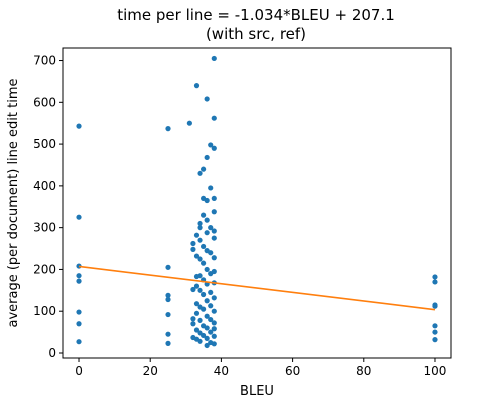 The height and width of the screenshot is (400, 500). I want to click on x-tick-label: 60, so click(292, 371).